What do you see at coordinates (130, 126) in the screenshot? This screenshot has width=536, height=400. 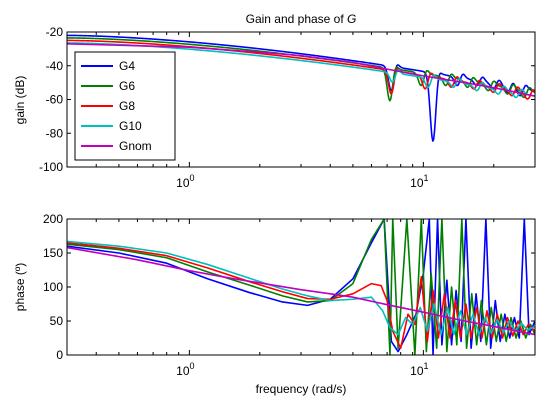 I see `legend-label-g10: G10` at bounding box center [130, 126].